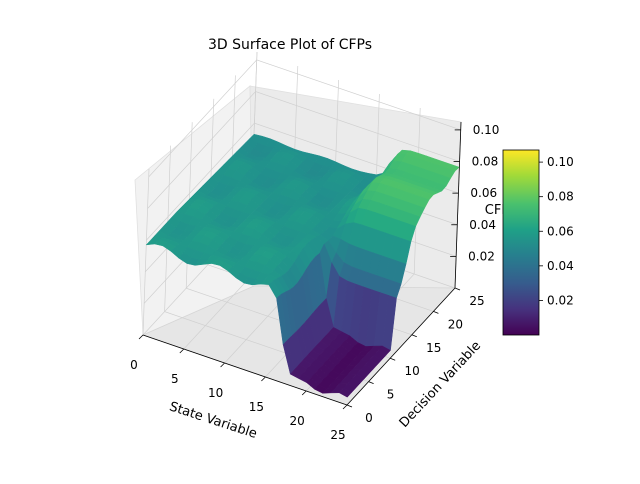 The height and width of the screenshot is (484, 640). What do you see at coordinates (134, 365) in the screenshot?
I see `x-tick-label: 0` at bounding box center [134, 365].